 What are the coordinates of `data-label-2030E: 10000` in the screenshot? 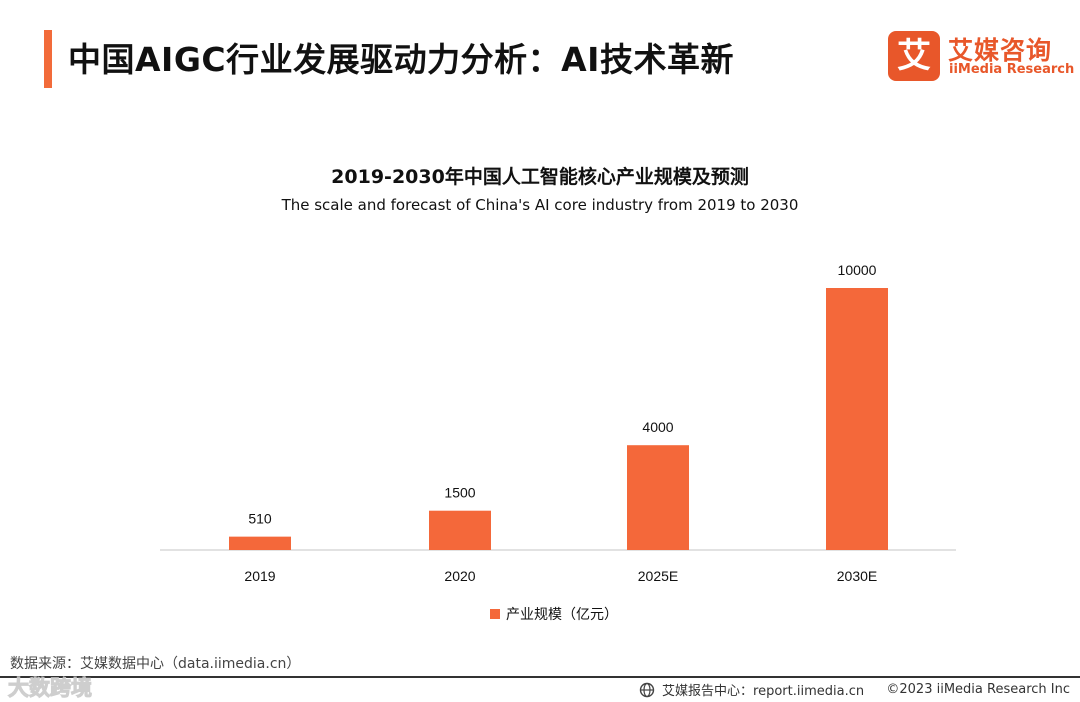 It's located at (857, 270).